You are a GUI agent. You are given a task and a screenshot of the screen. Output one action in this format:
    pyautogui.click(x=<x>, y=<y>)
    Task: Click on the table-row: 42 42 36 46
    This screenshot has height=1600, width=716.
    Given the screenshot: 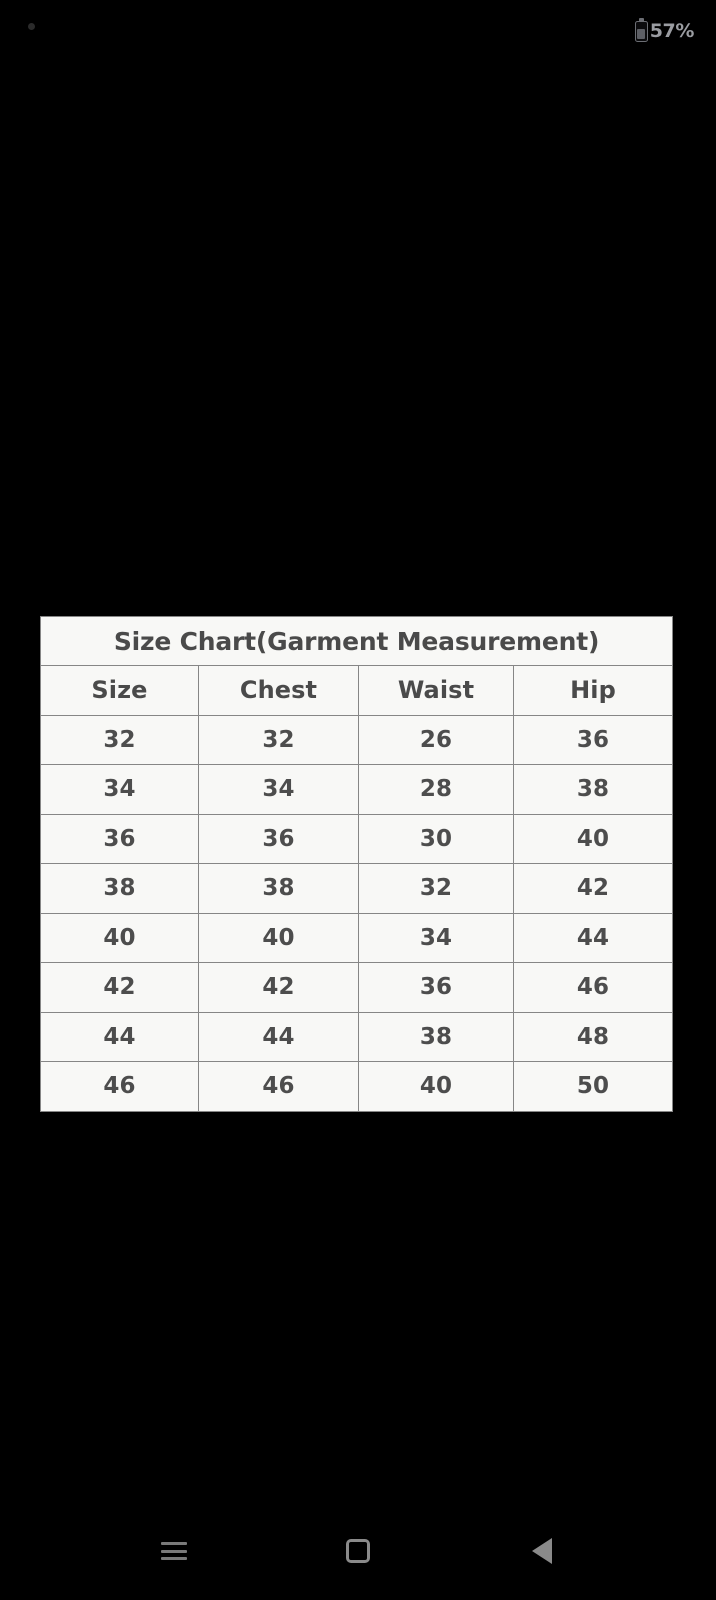 What is the action you would take?
    pyautogui.click(x=357, y=987)
    